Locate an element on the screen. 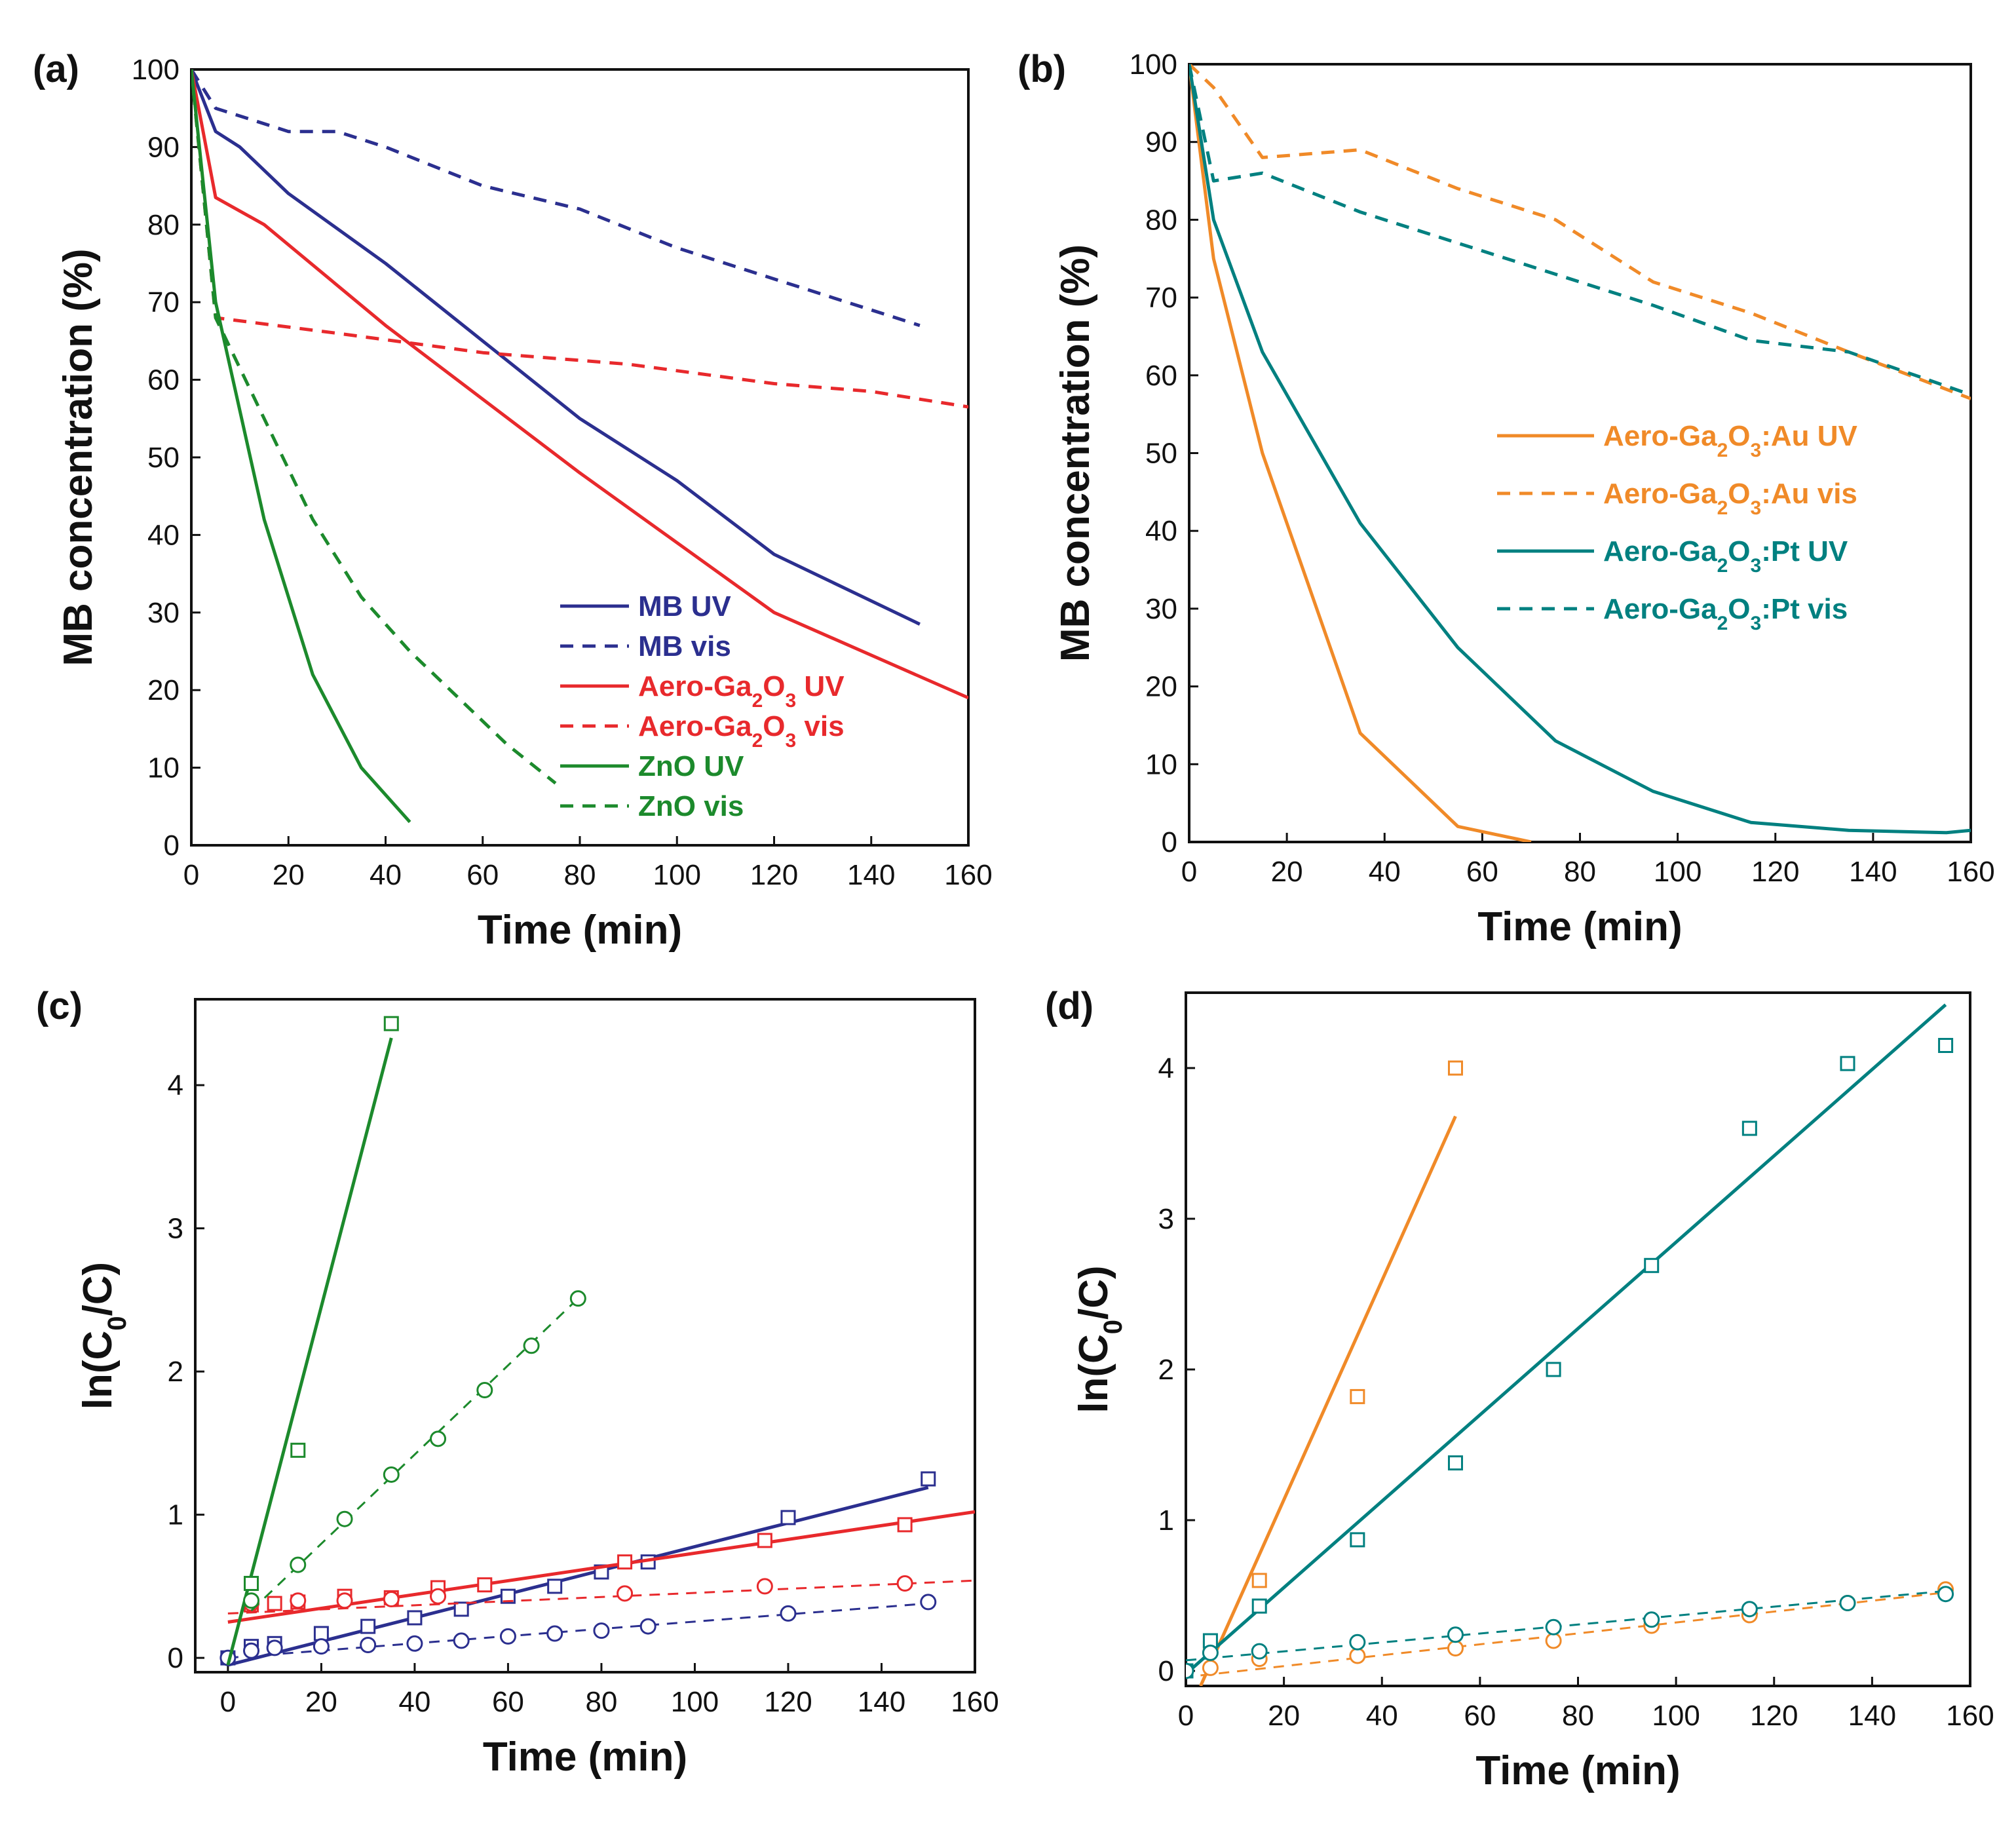 The image size is (2016, 1836). fit-line-aero-ga2o3-au-vis is located at coordinates (1573, 1634).